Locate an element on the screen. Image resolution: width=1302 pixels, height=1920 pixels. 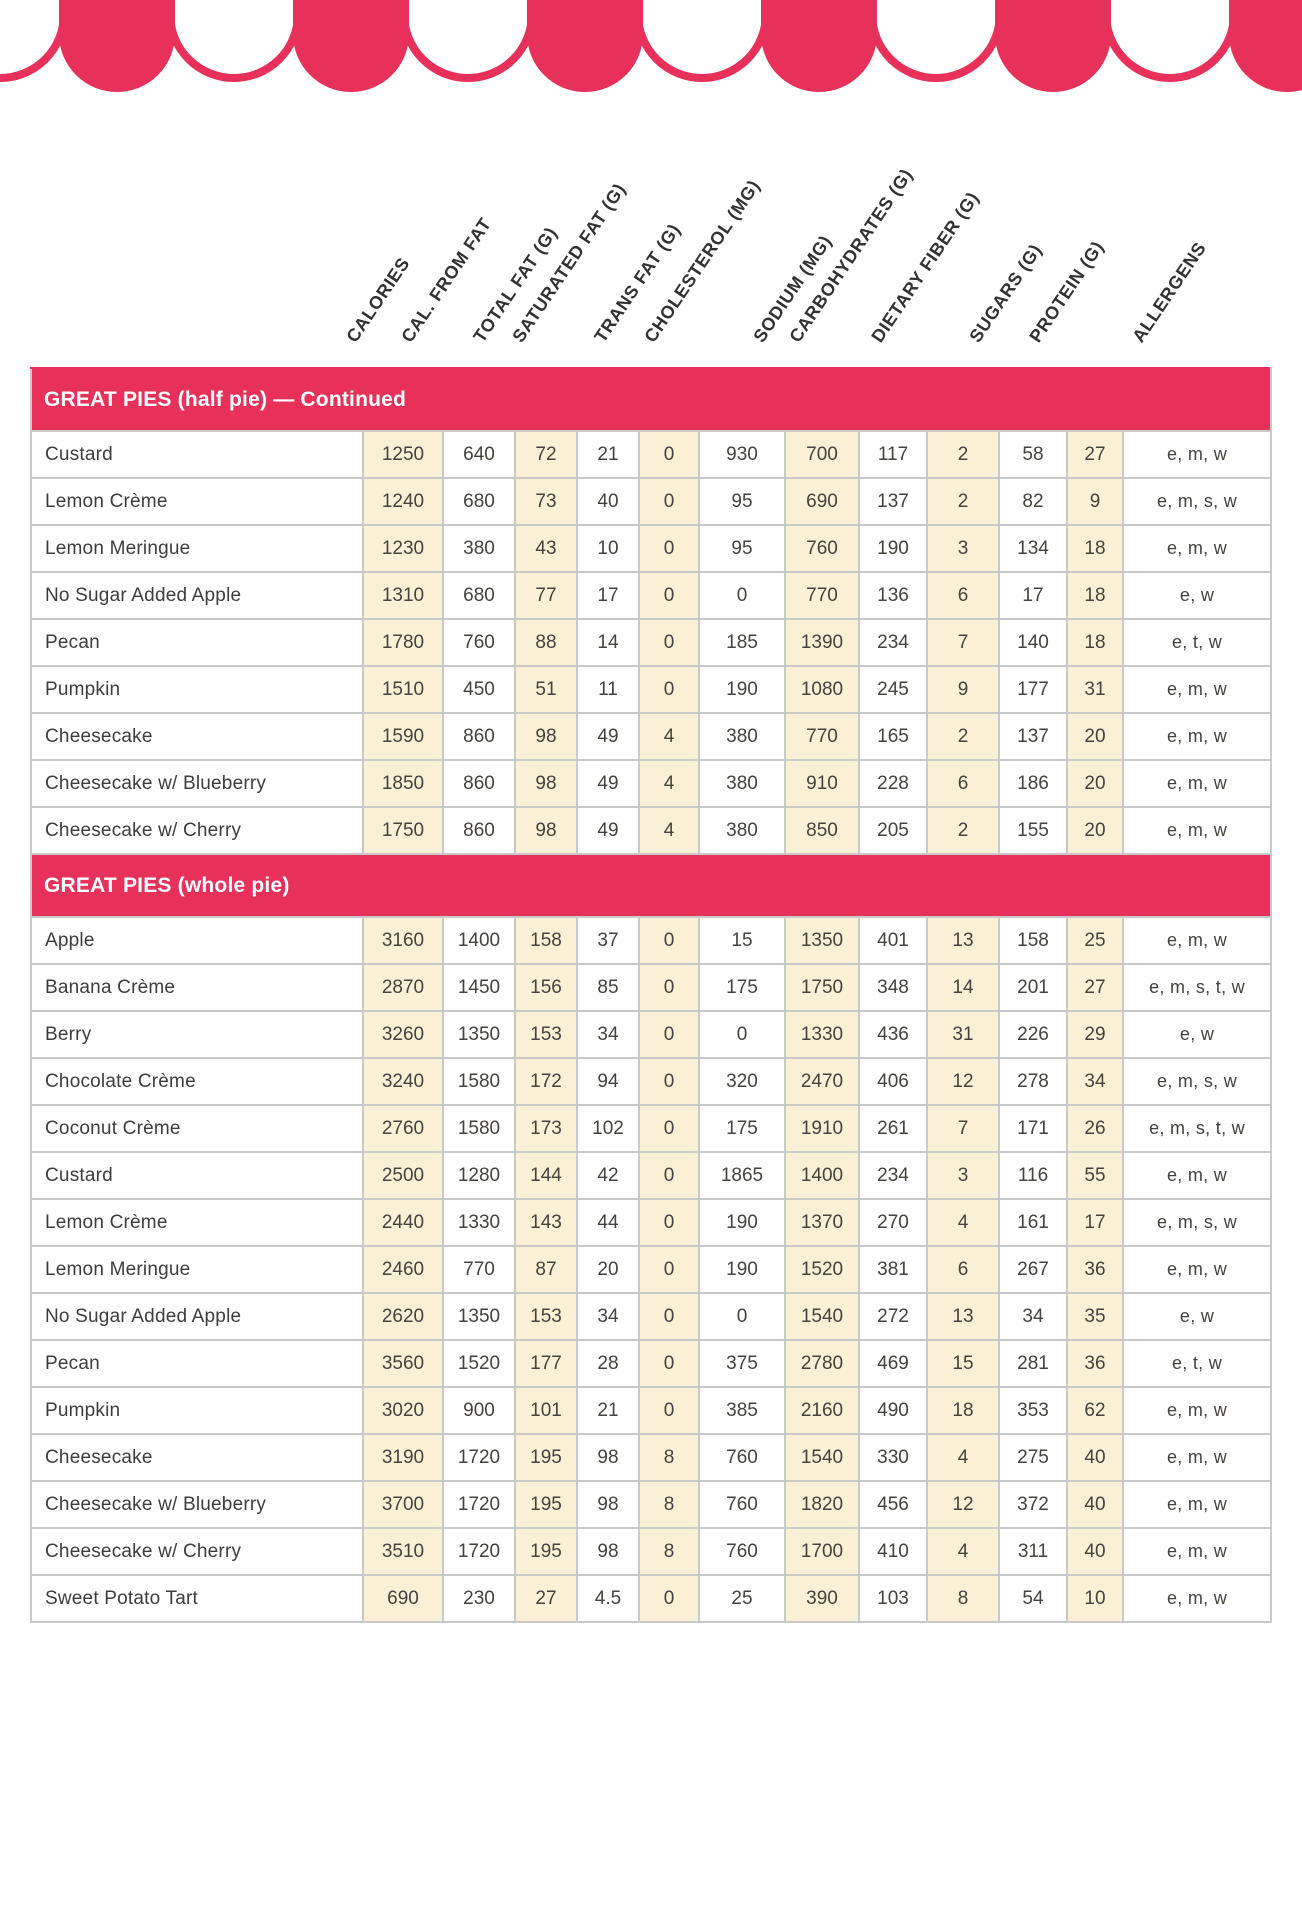
nutrition-value: 2870 is located at coordinates (403, 987).